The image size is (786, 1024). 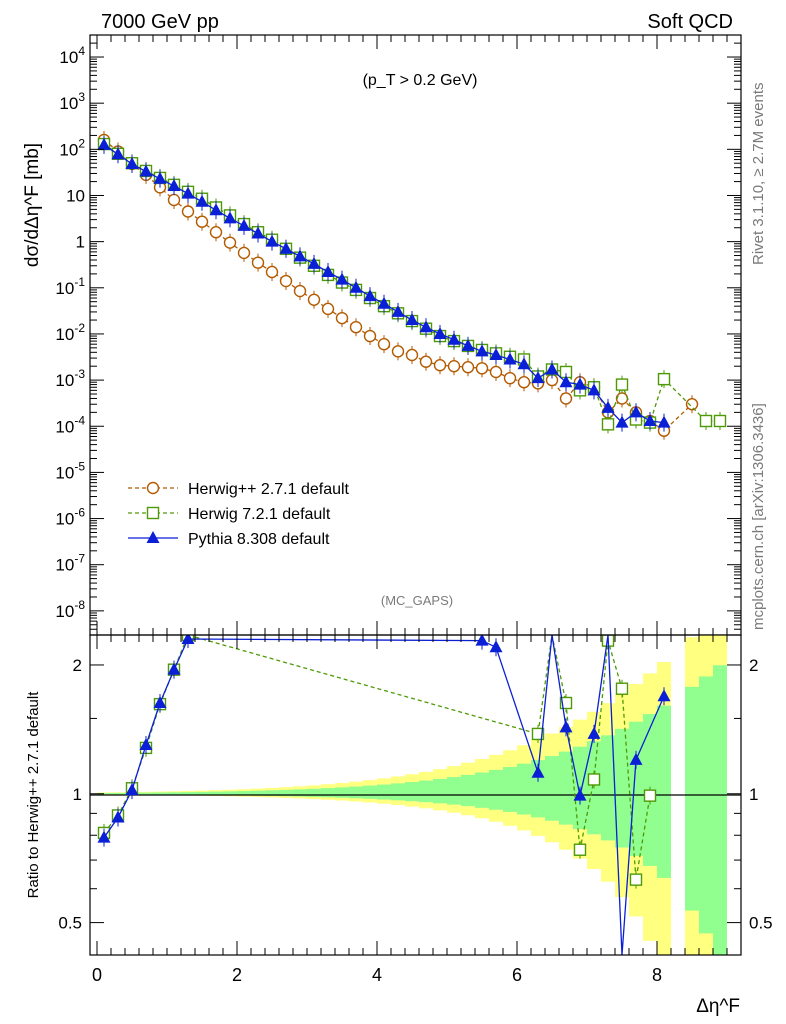 I want to click on x-tick-label: 4, so click(x=377, y=975).